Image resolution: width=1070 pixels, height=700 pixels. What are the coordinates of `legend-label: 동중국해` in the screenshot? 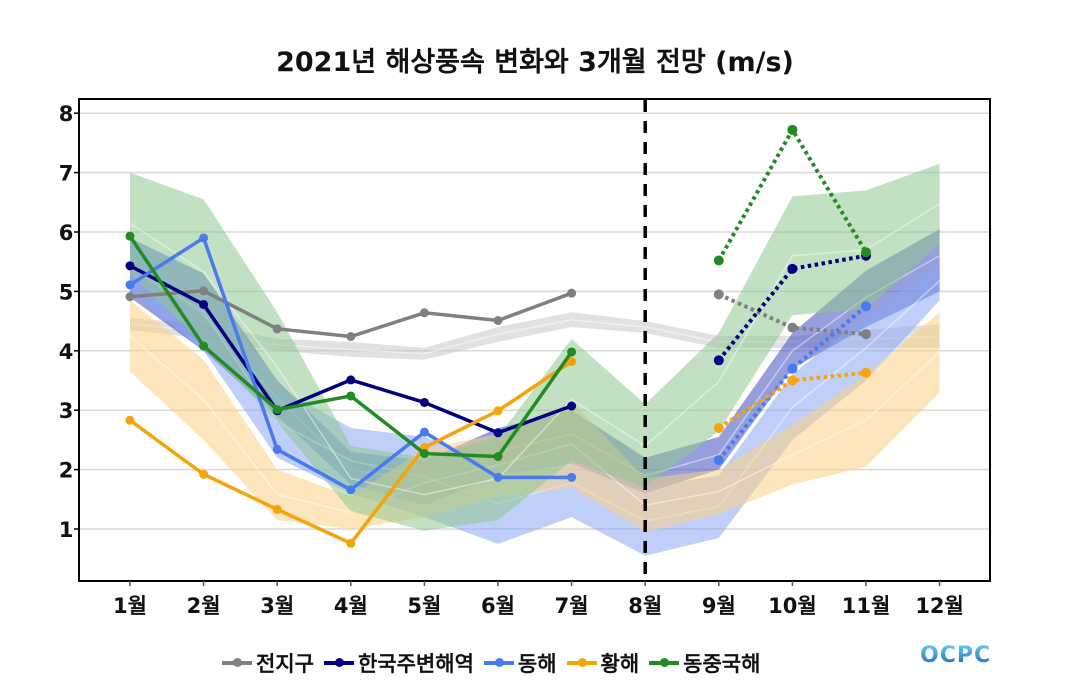 It's located at (722, 664).